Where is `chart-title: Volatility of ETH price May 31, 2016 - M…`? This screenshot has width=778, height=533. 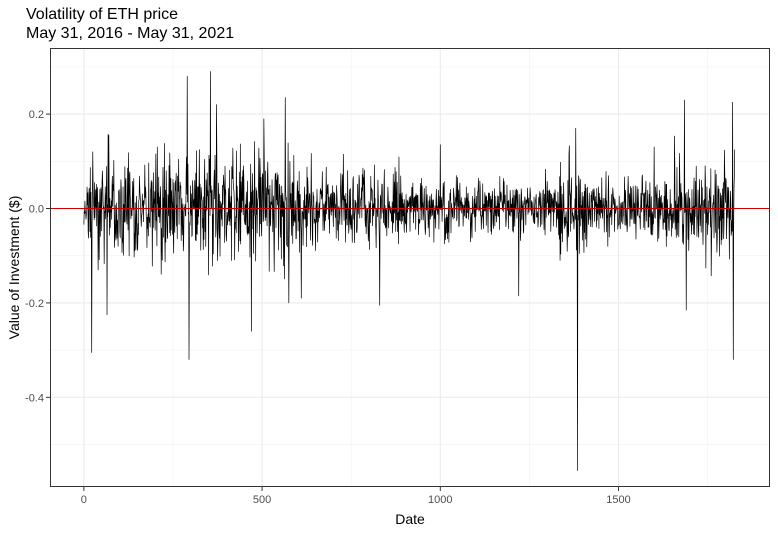
chart-title: Volatility of ETH price May 31, 2016 - M… is located at coordinates (130, 24).